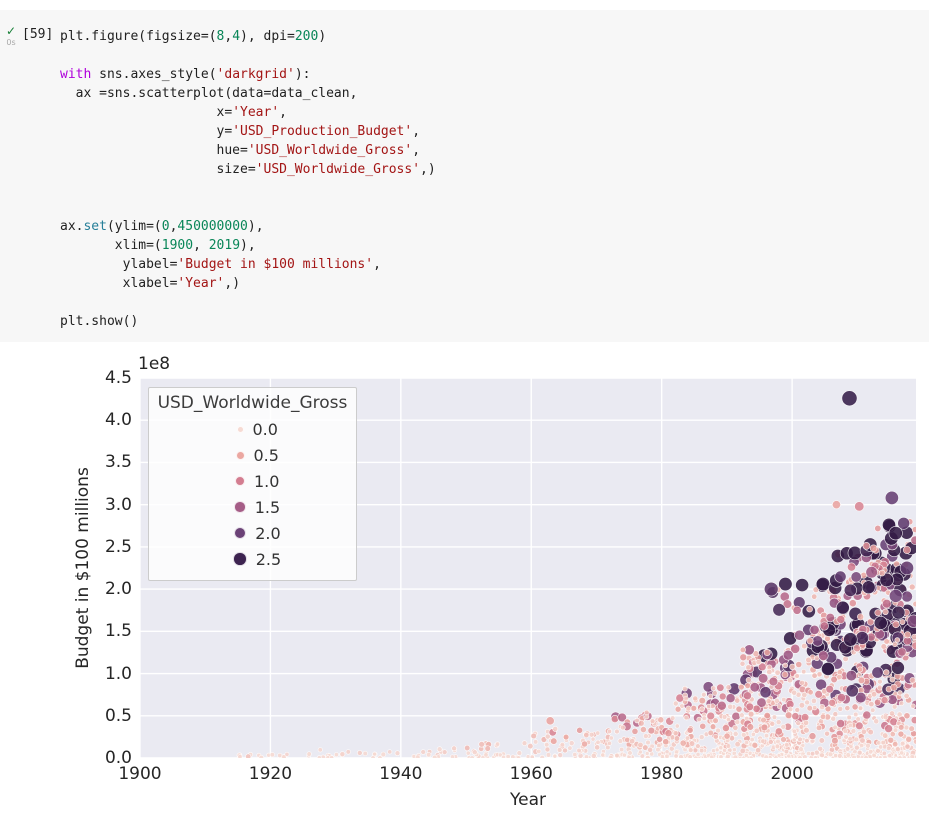  What do you see at coordinates (118, 378) in the screenshot?
I see `y-tick-label: 4.5` at bounding box center [118, 378].